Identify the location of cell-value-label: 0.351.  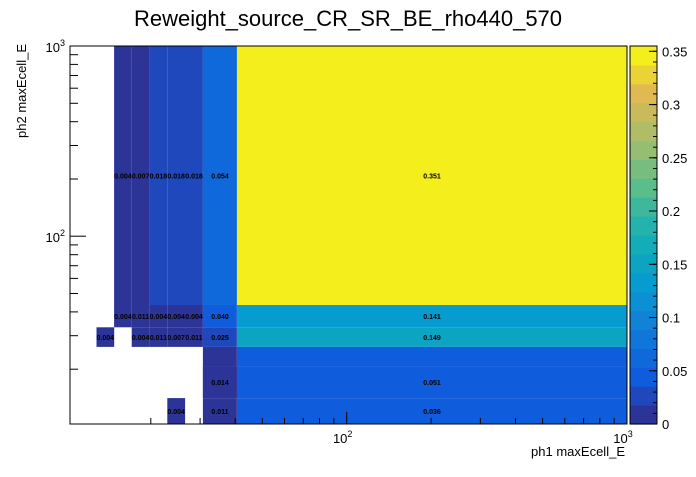
(432, 177).